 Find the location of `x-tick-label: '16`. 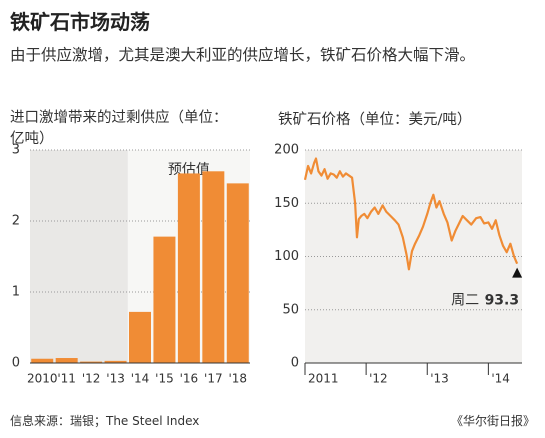

x-tick-label: '16 is located at coordinates (189, 379).